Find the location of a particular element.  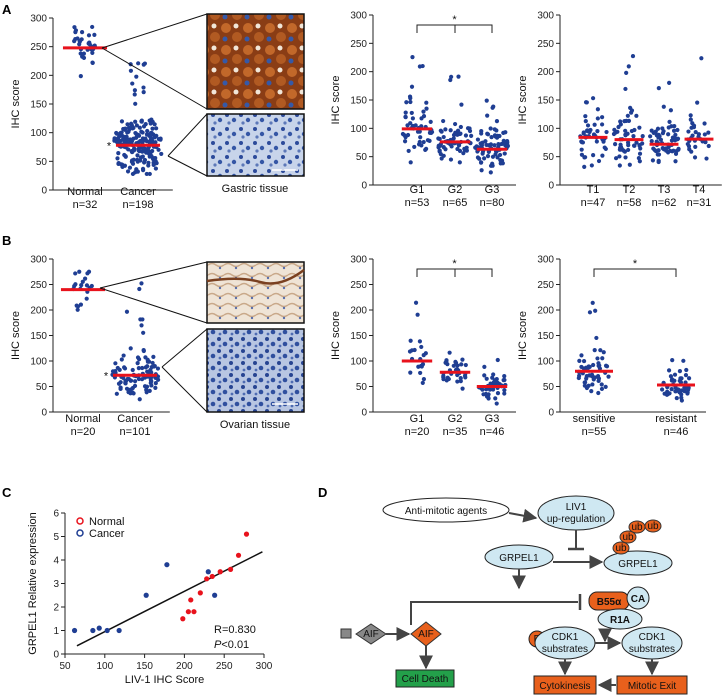

x-tick-label: 50 is located at coordinates (65, 666).